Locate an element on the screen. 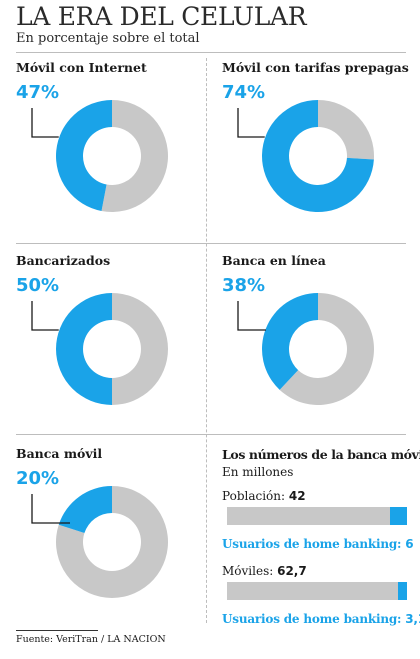 This screenshot has width=420, height=659. bar-sublabel-home-banking: Usuarios de home banking: 3,1 is located at coordinates (321, 619).